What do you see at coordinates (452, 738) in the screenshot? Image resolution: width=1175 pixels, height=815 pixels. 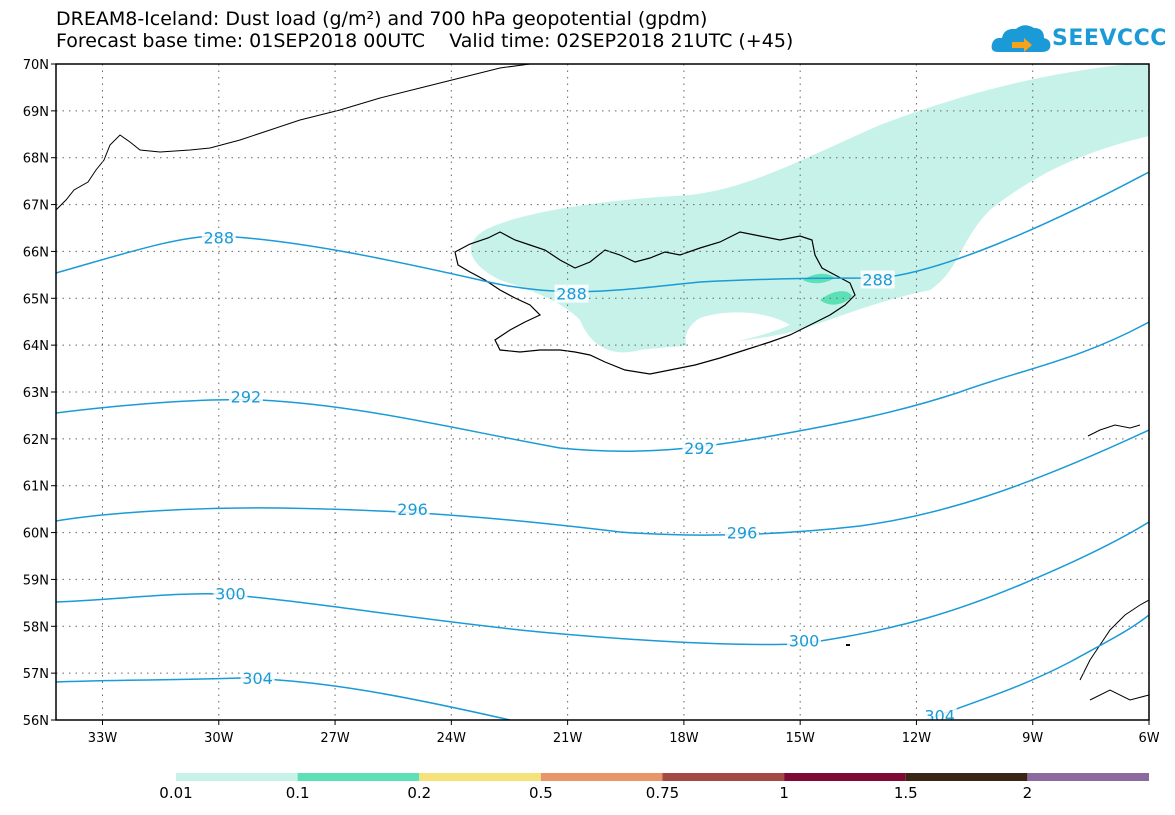 I see `lon-tick-label: 24W` at bounding box center [452, 738].